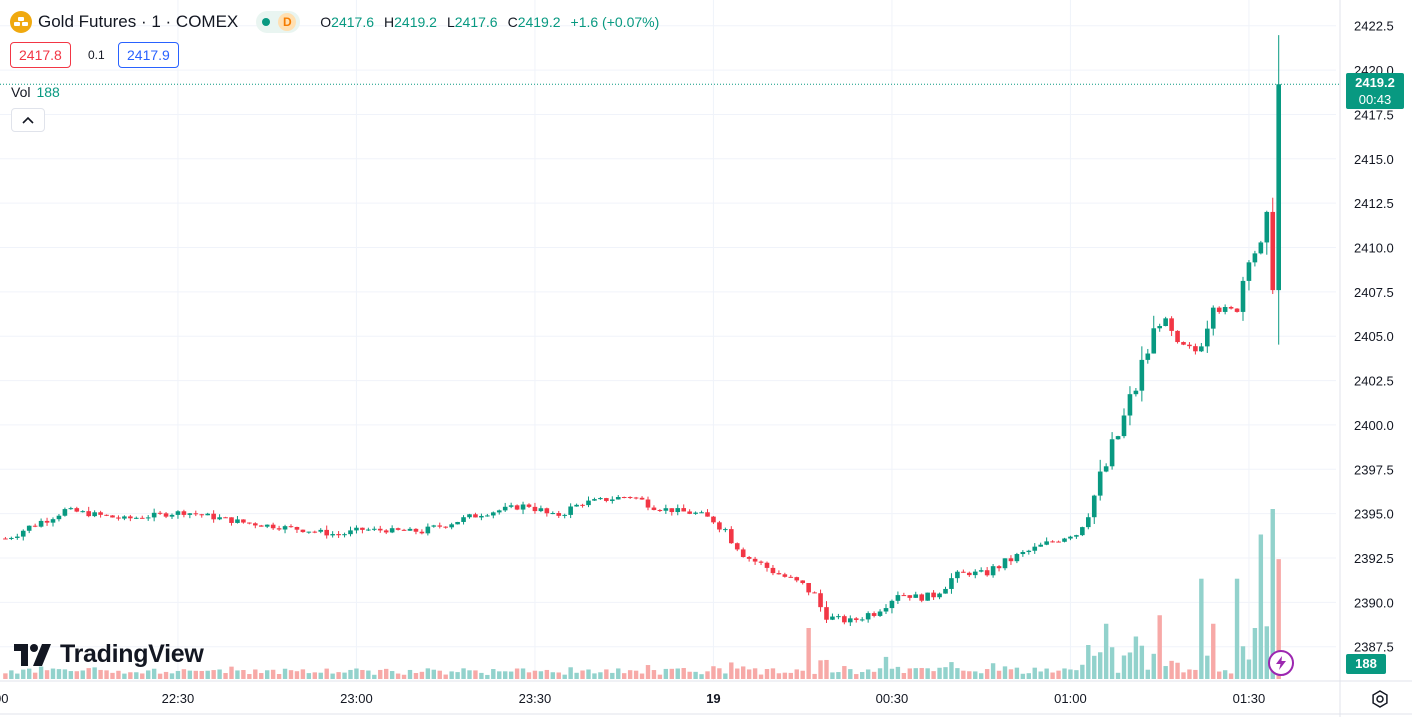  What do you see at coordinates (1374, 602) in the screenshot?
I see `price-tick-label: 2390.0` at bounding box center [1374, 602].